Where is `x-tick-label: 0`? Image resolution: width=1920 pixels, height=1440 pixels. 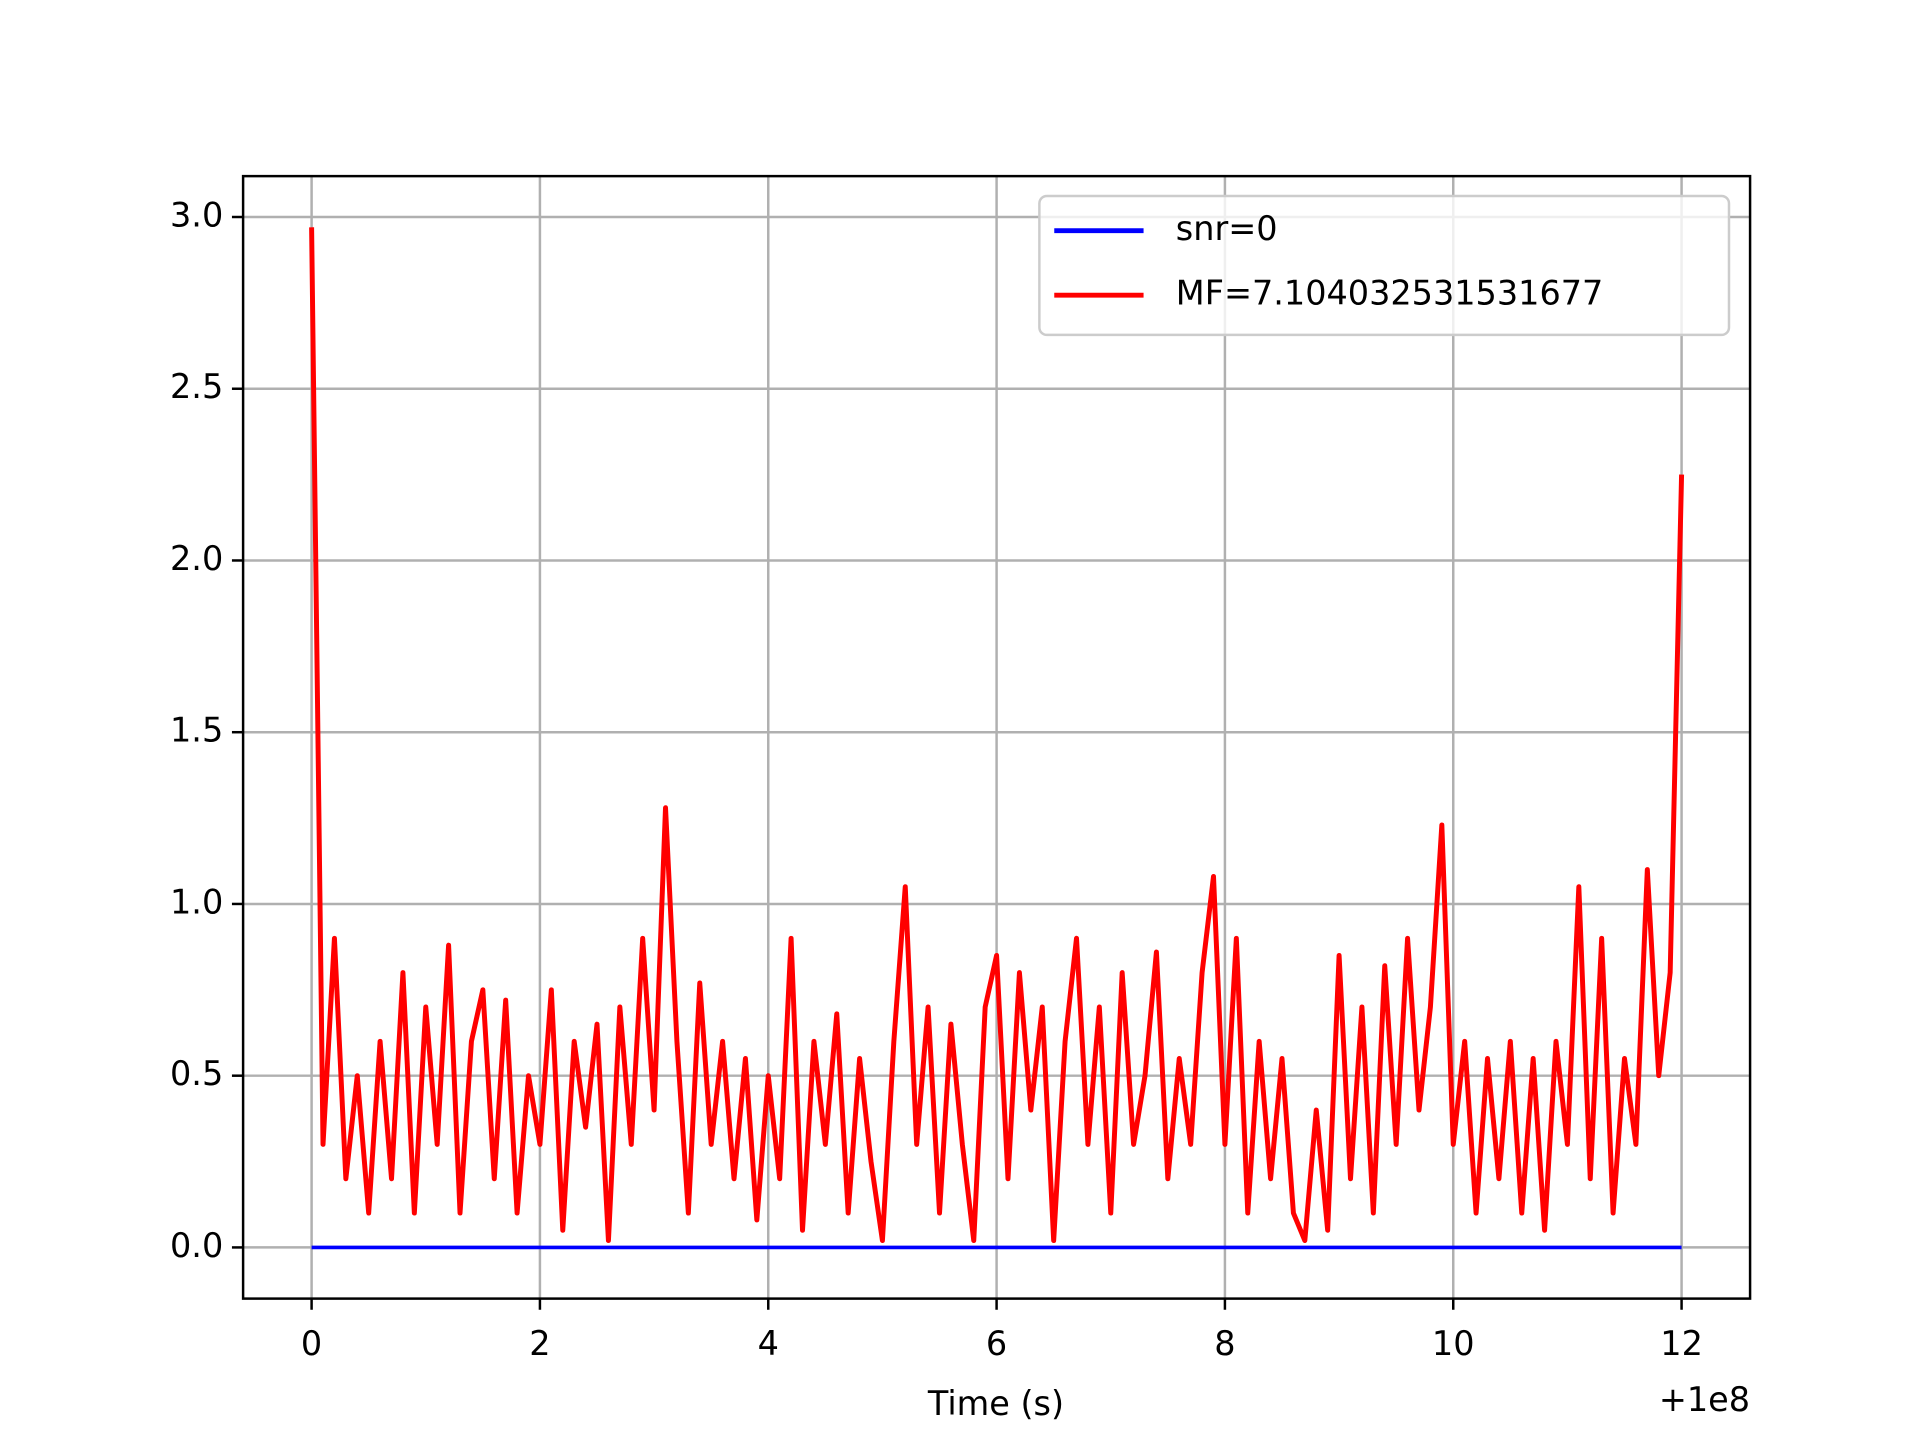
x-tick-label: 0 is located at coordinates (311, 1343).